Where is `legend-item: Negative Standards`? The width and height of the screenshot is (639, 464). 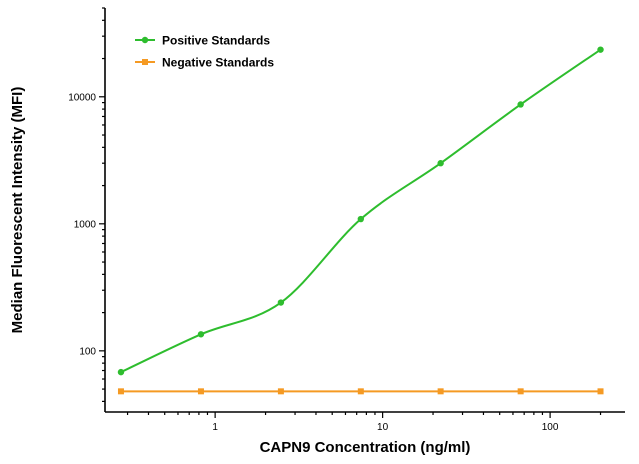 legend-item: Negative Standards is located at coordinates (204, 63).